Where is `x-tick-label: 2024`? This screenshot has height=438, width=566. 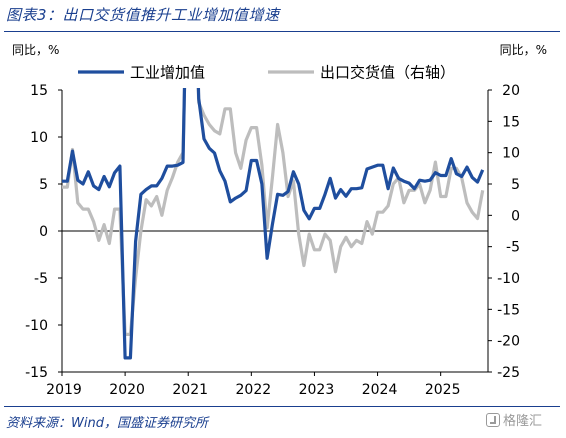
x-tick-label: 2024 is located at coordinates (380, 390).